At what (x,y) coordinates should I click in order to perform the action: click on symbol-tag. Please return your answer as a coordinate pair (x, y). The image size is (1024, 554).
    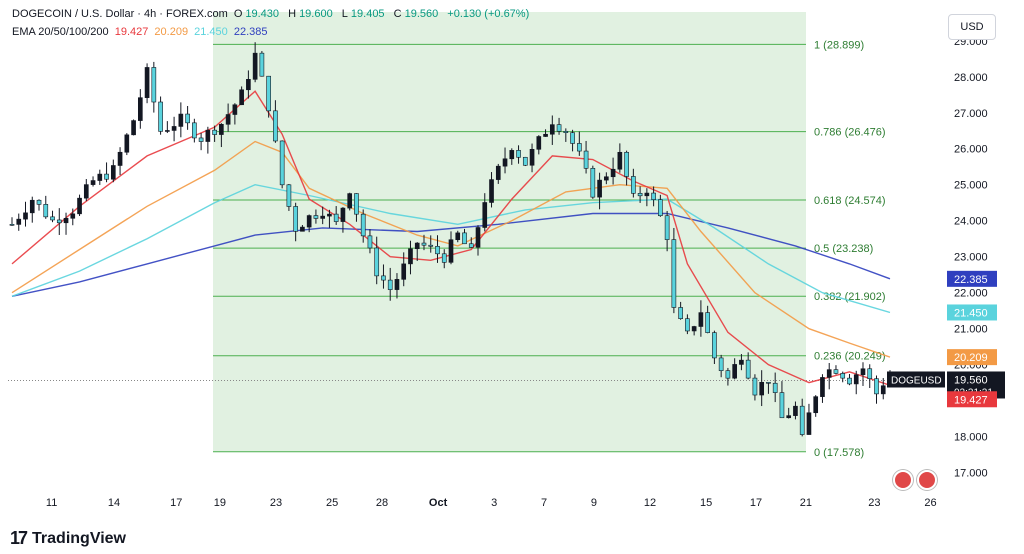
    Looking at the image, I should click on (916, 379).